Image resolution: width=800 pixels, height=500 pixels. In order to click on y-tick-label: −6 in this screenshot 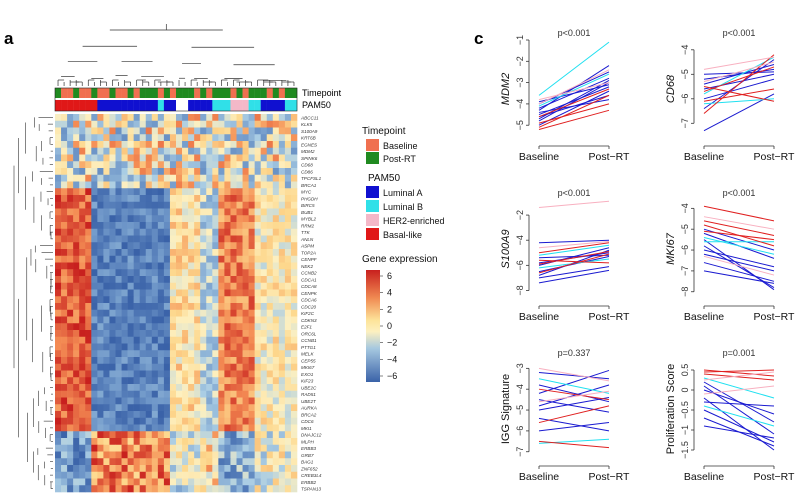, I will do `click(520, 431)`.